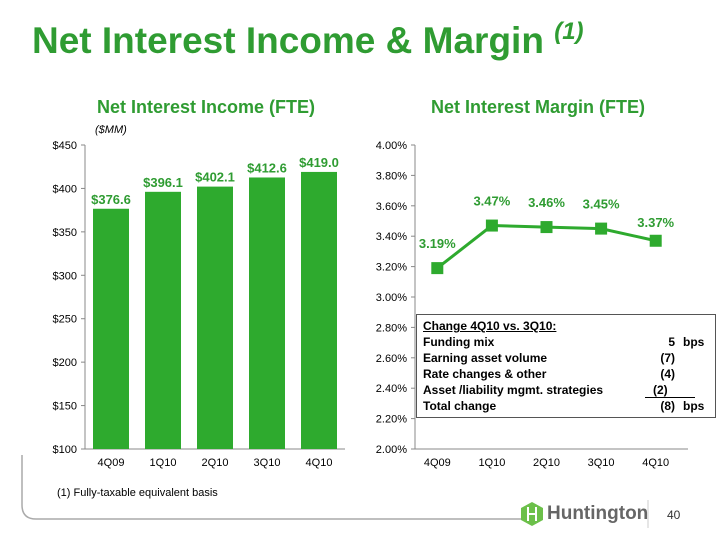 This screenshot has width=720, height=540. I want to click on logo-icon, so click(532, 514).